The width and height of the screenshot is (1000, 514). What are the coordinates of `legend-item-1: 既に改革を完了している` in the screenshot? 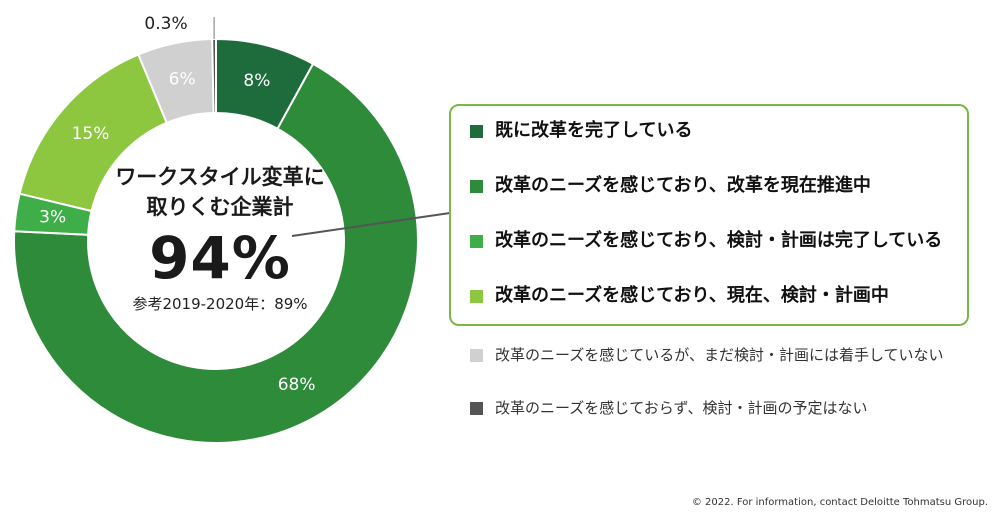 It's located at (581, 131).